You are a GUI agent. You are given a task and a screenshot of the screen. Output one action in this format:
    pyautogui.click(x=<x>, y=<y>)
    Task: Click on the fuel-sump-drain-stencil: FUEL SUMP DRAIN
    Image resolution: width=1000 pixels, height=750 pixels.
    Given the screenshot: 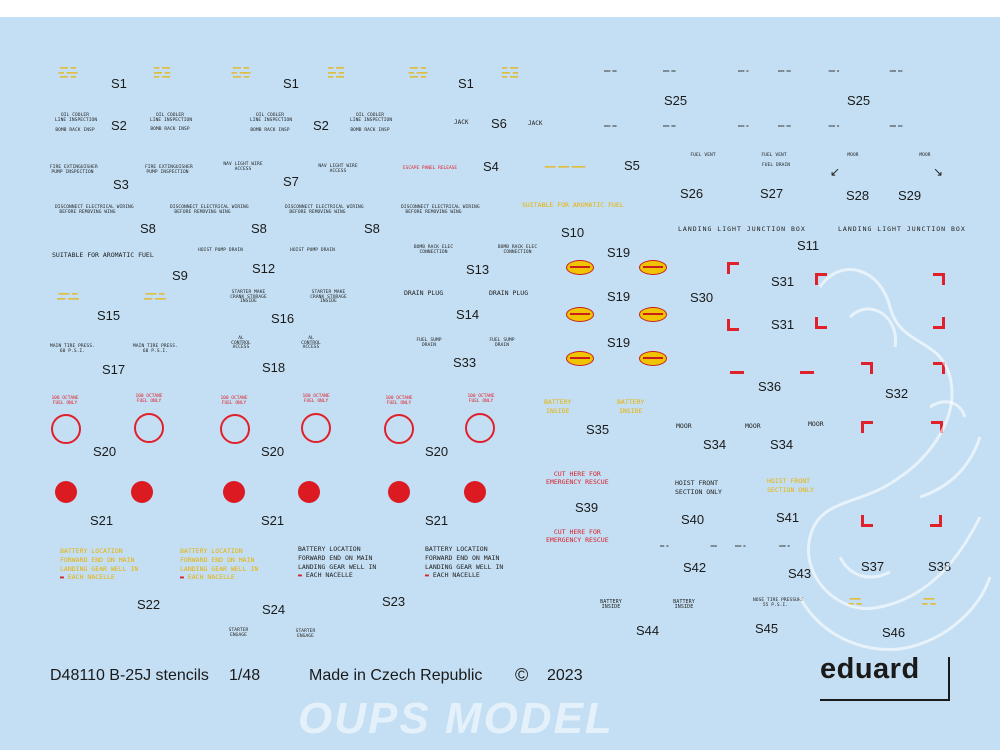 What is the action you would take?
    pyautogui.click(x=502, y=343)
    